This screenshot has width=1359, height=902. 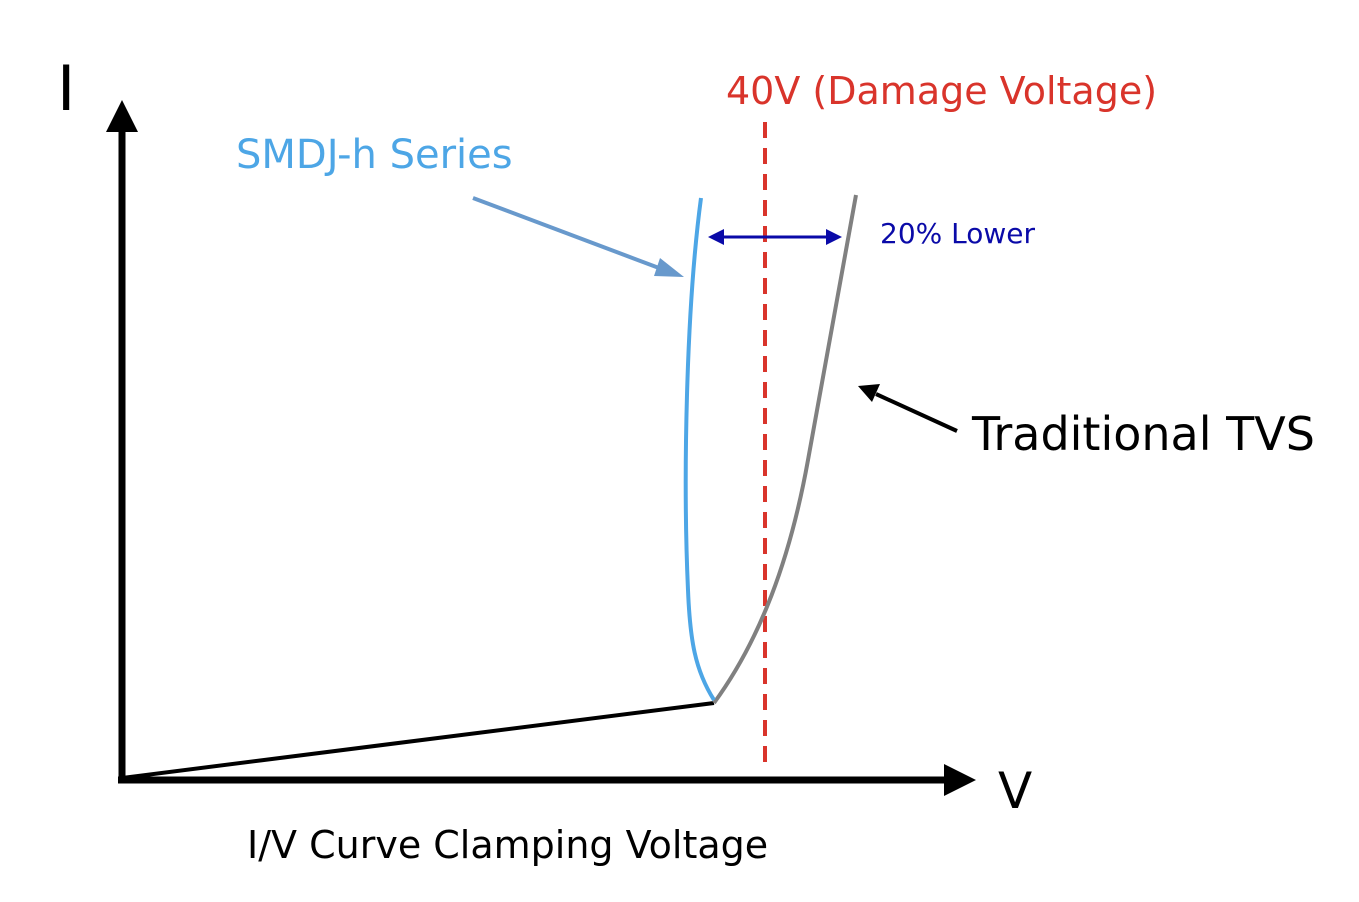 I want to click on y-axis-arrowhead, so click(x=122, y=116).